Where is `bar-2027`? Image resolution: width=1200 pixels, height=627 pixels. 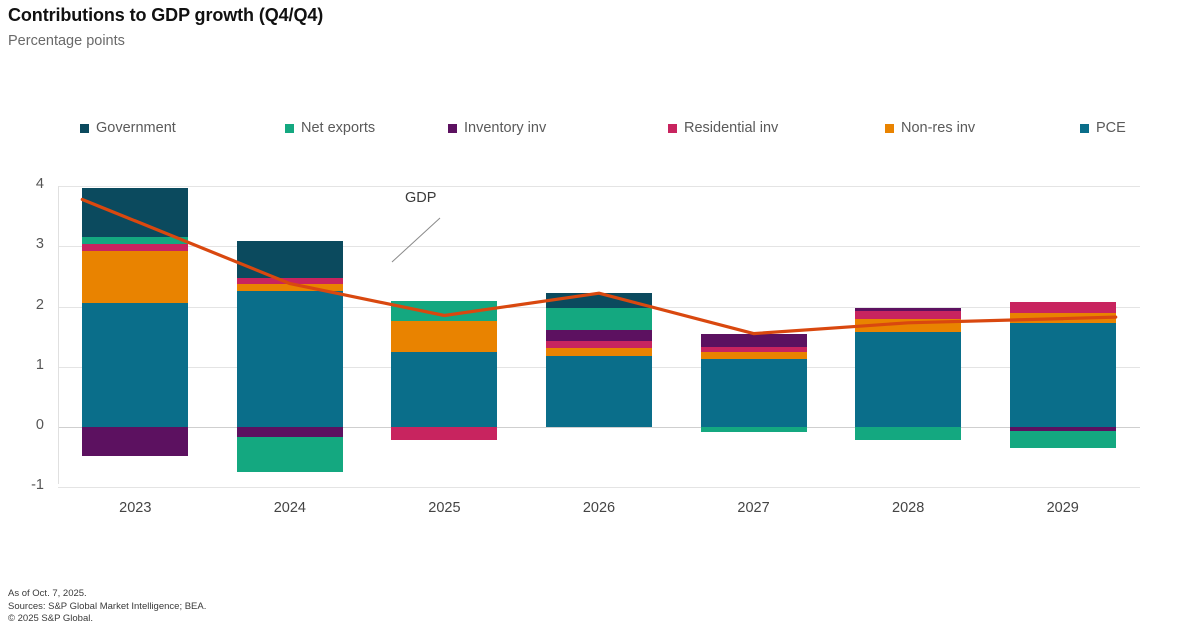 bar-2027 is located at coordinates (753, 325).